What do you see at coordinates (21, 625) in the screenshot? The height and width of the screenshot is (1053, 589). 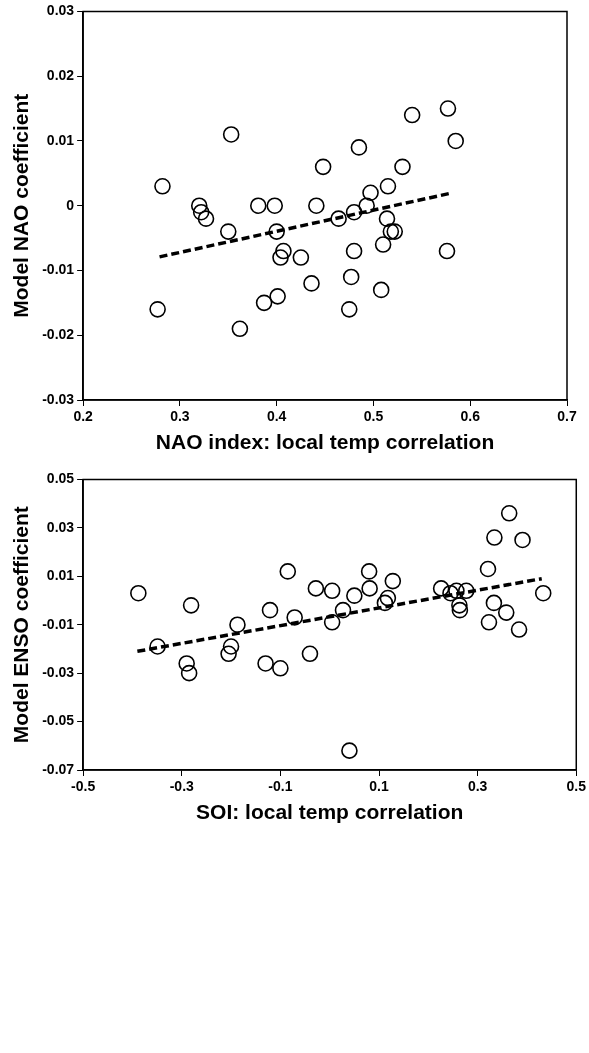 I see `y-axis-title: Model ENSO coefficient` at bounding box center [21, 625].